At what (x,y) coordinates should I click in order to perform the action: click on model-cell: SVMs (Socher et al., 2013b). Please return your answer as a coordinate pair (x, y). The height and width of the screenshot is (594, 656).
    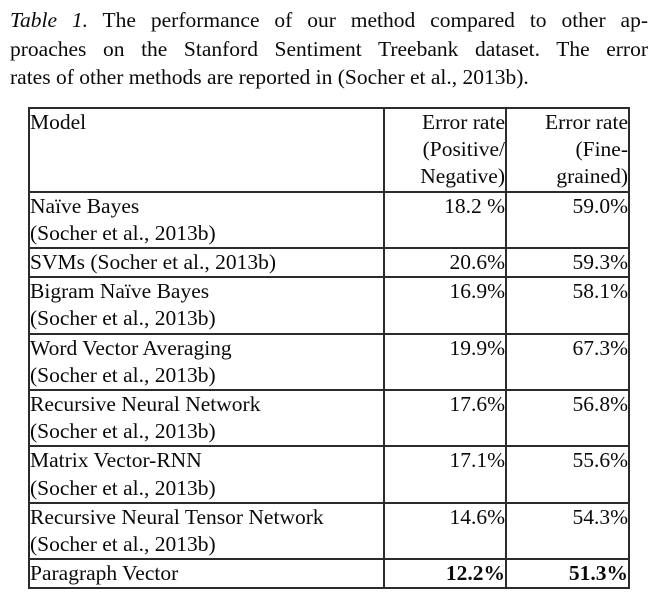
    Looking at the image, I should click on (206, 263).